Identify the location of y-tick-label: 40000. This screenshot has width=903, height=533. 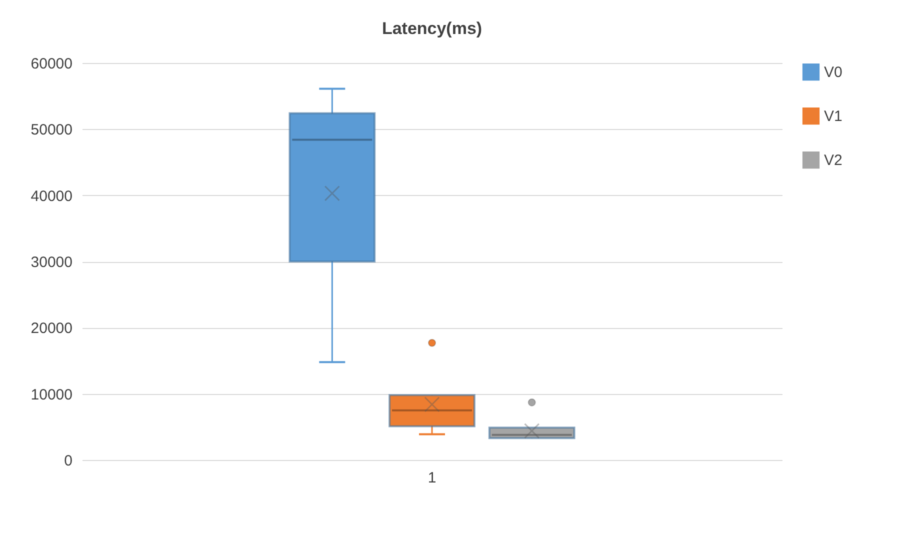
(51, 196).